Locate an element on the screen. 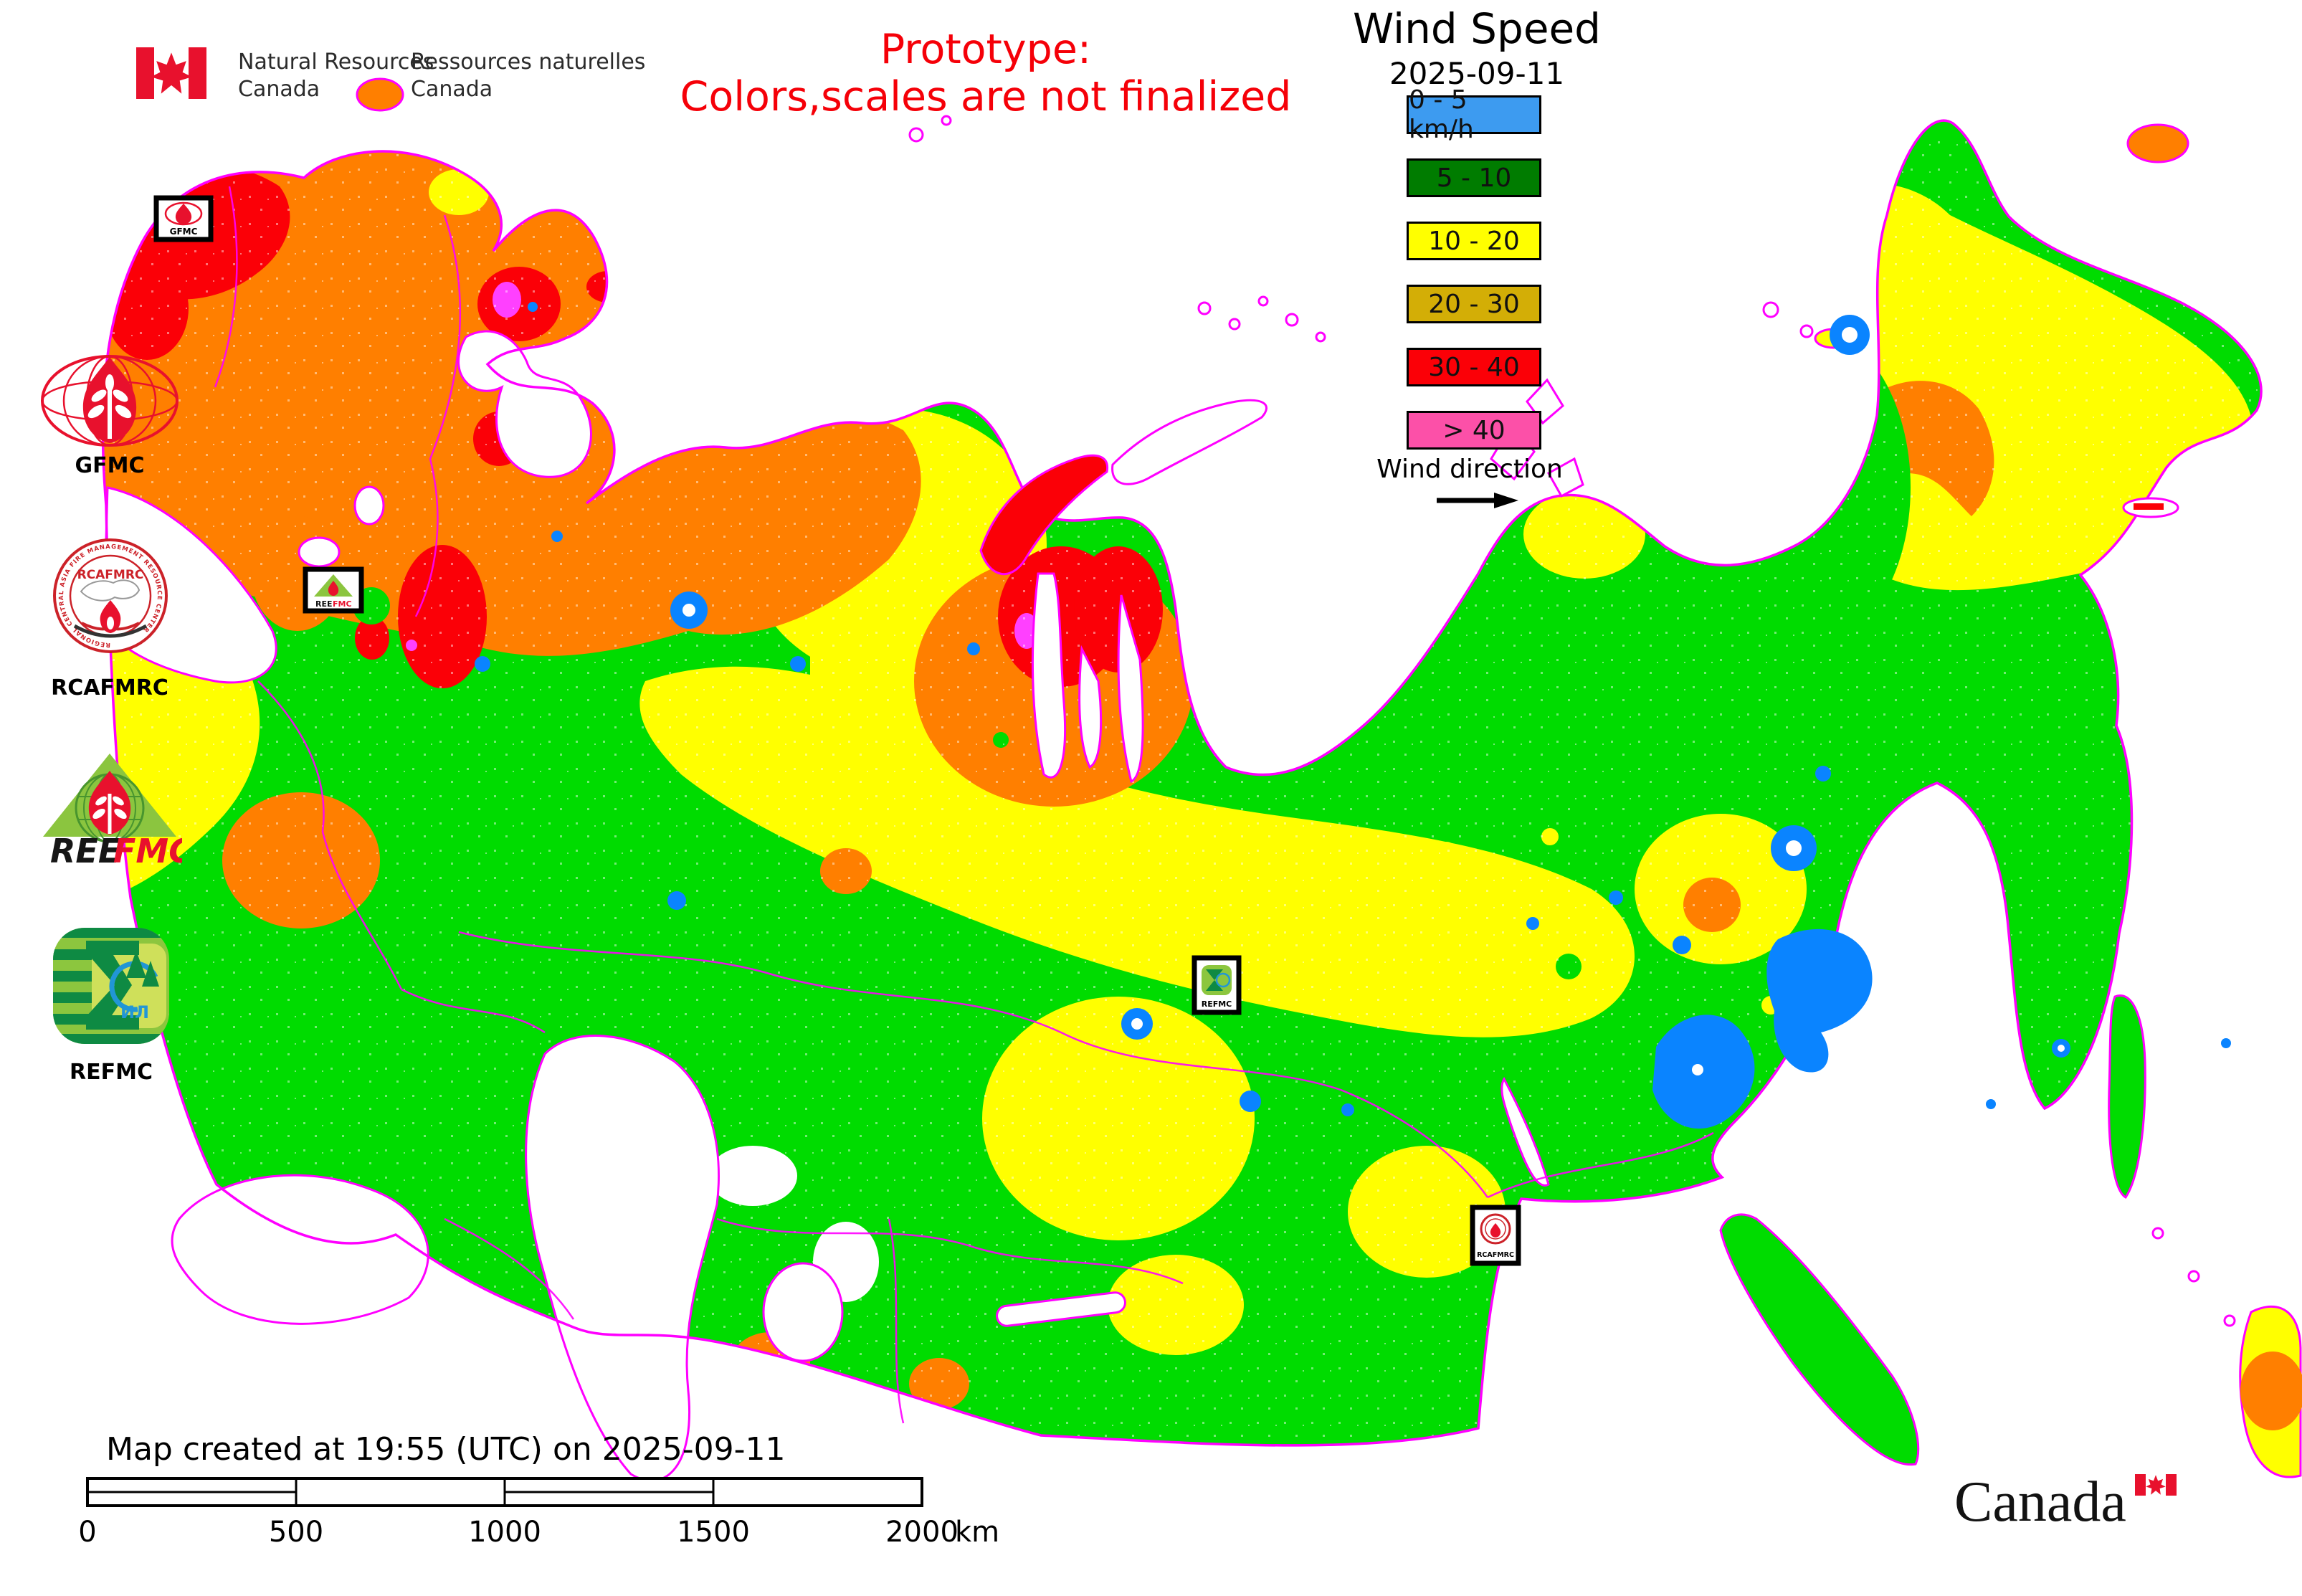 The height and width of the screenshot is (1596, 2302). legend-item-10-20: 10 - 20 is located at coordinates (1474, 241).